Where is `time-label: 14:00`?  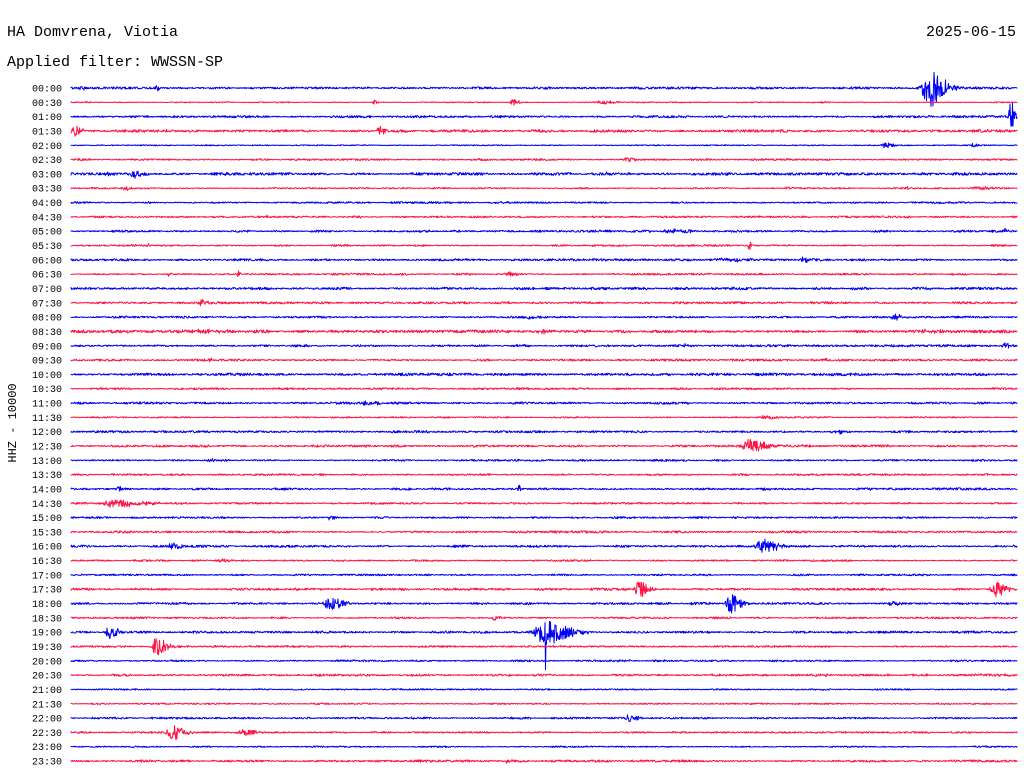
time-label: 14:00 is located at coordinates (47, 490).